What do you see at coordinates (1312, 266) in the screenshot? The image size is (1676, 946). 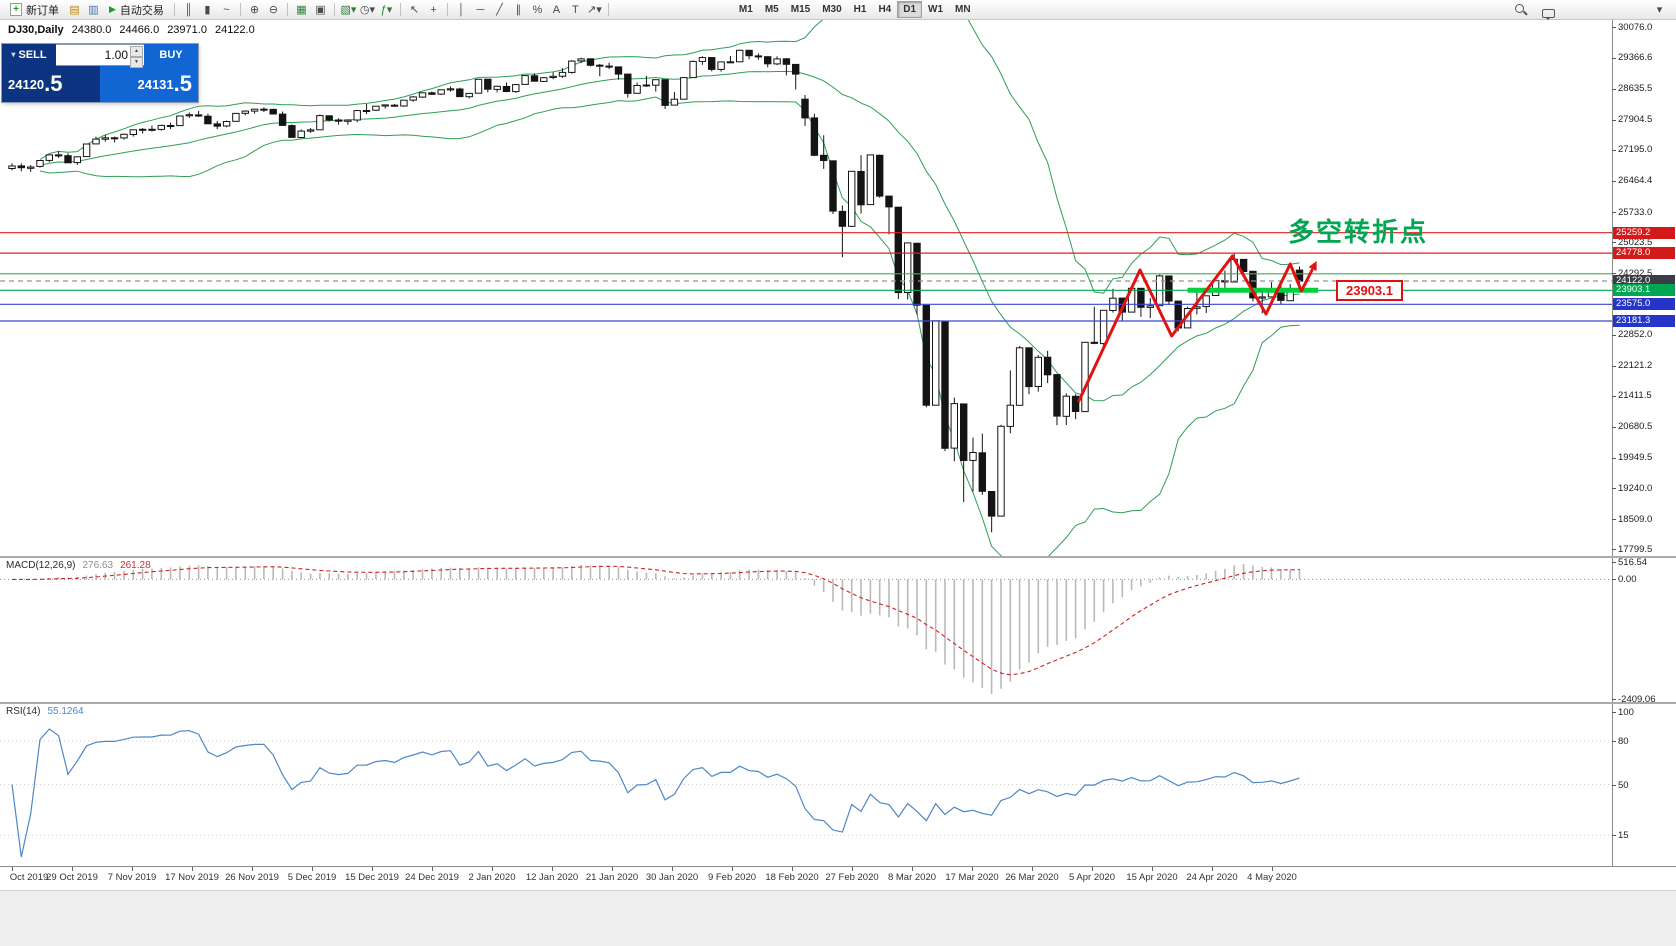 I see `zigzag-arrowhead` at bounding box center [1312, 266].